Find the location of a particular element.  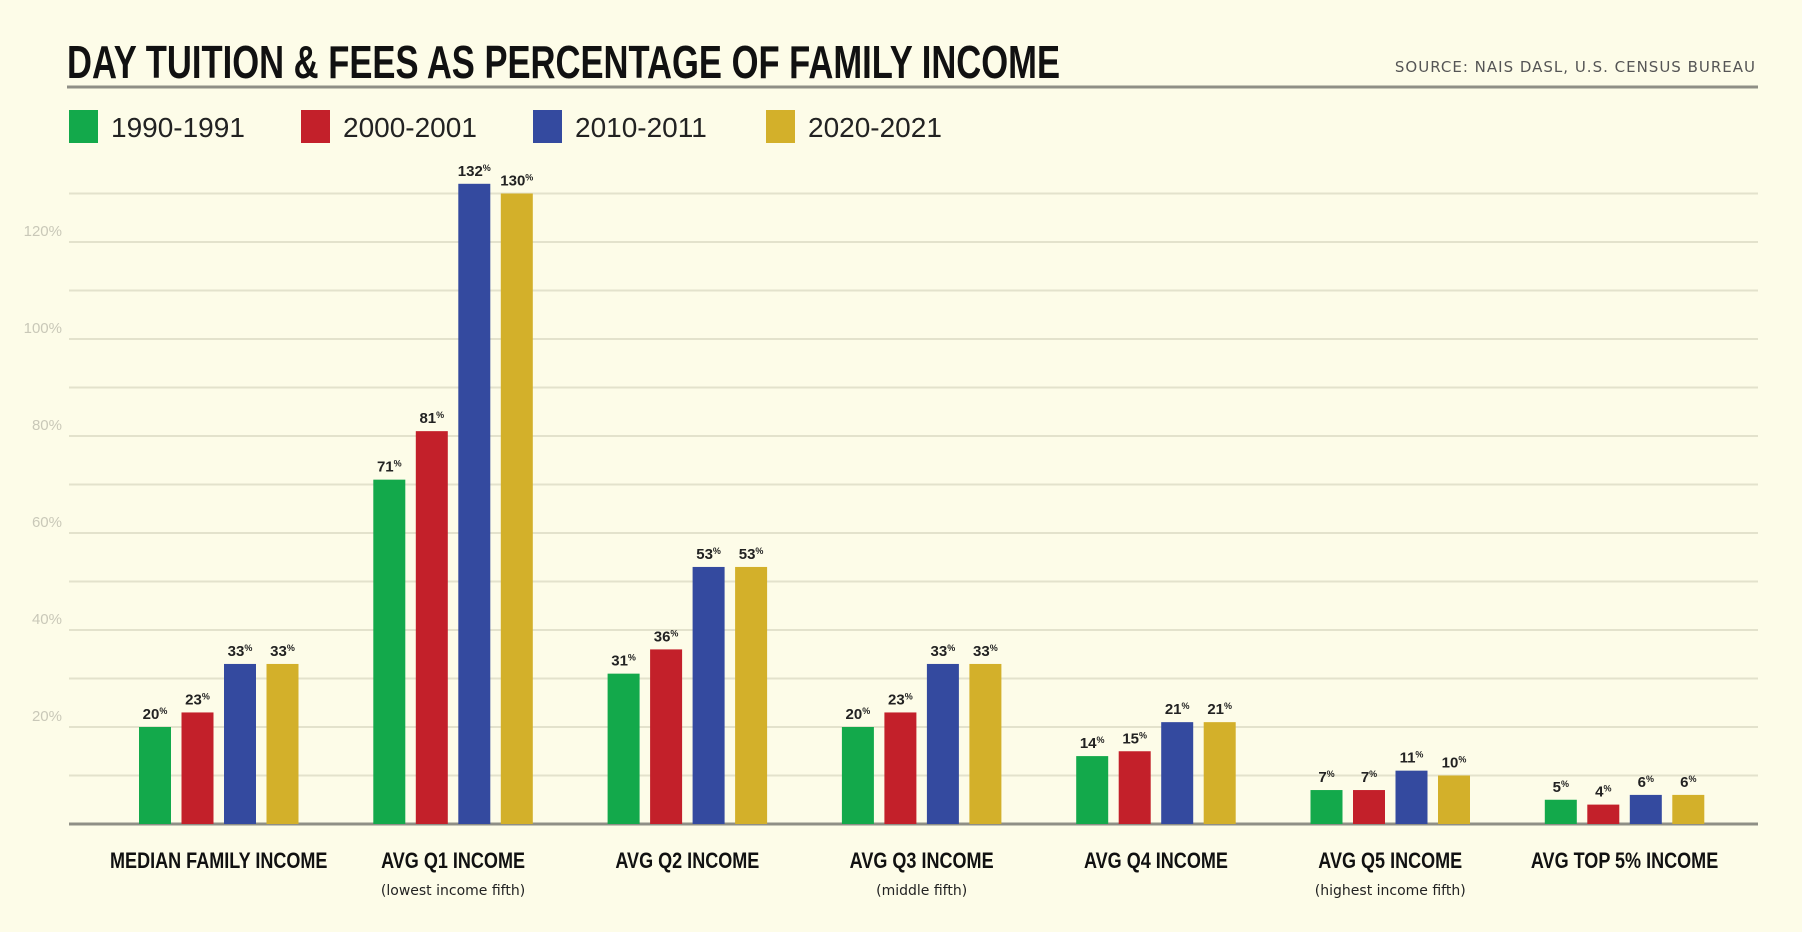

chart-source: SOURCE: NAIS DASL, U.S. CENSUS BUREAU is located at coordinates (1575, 67).